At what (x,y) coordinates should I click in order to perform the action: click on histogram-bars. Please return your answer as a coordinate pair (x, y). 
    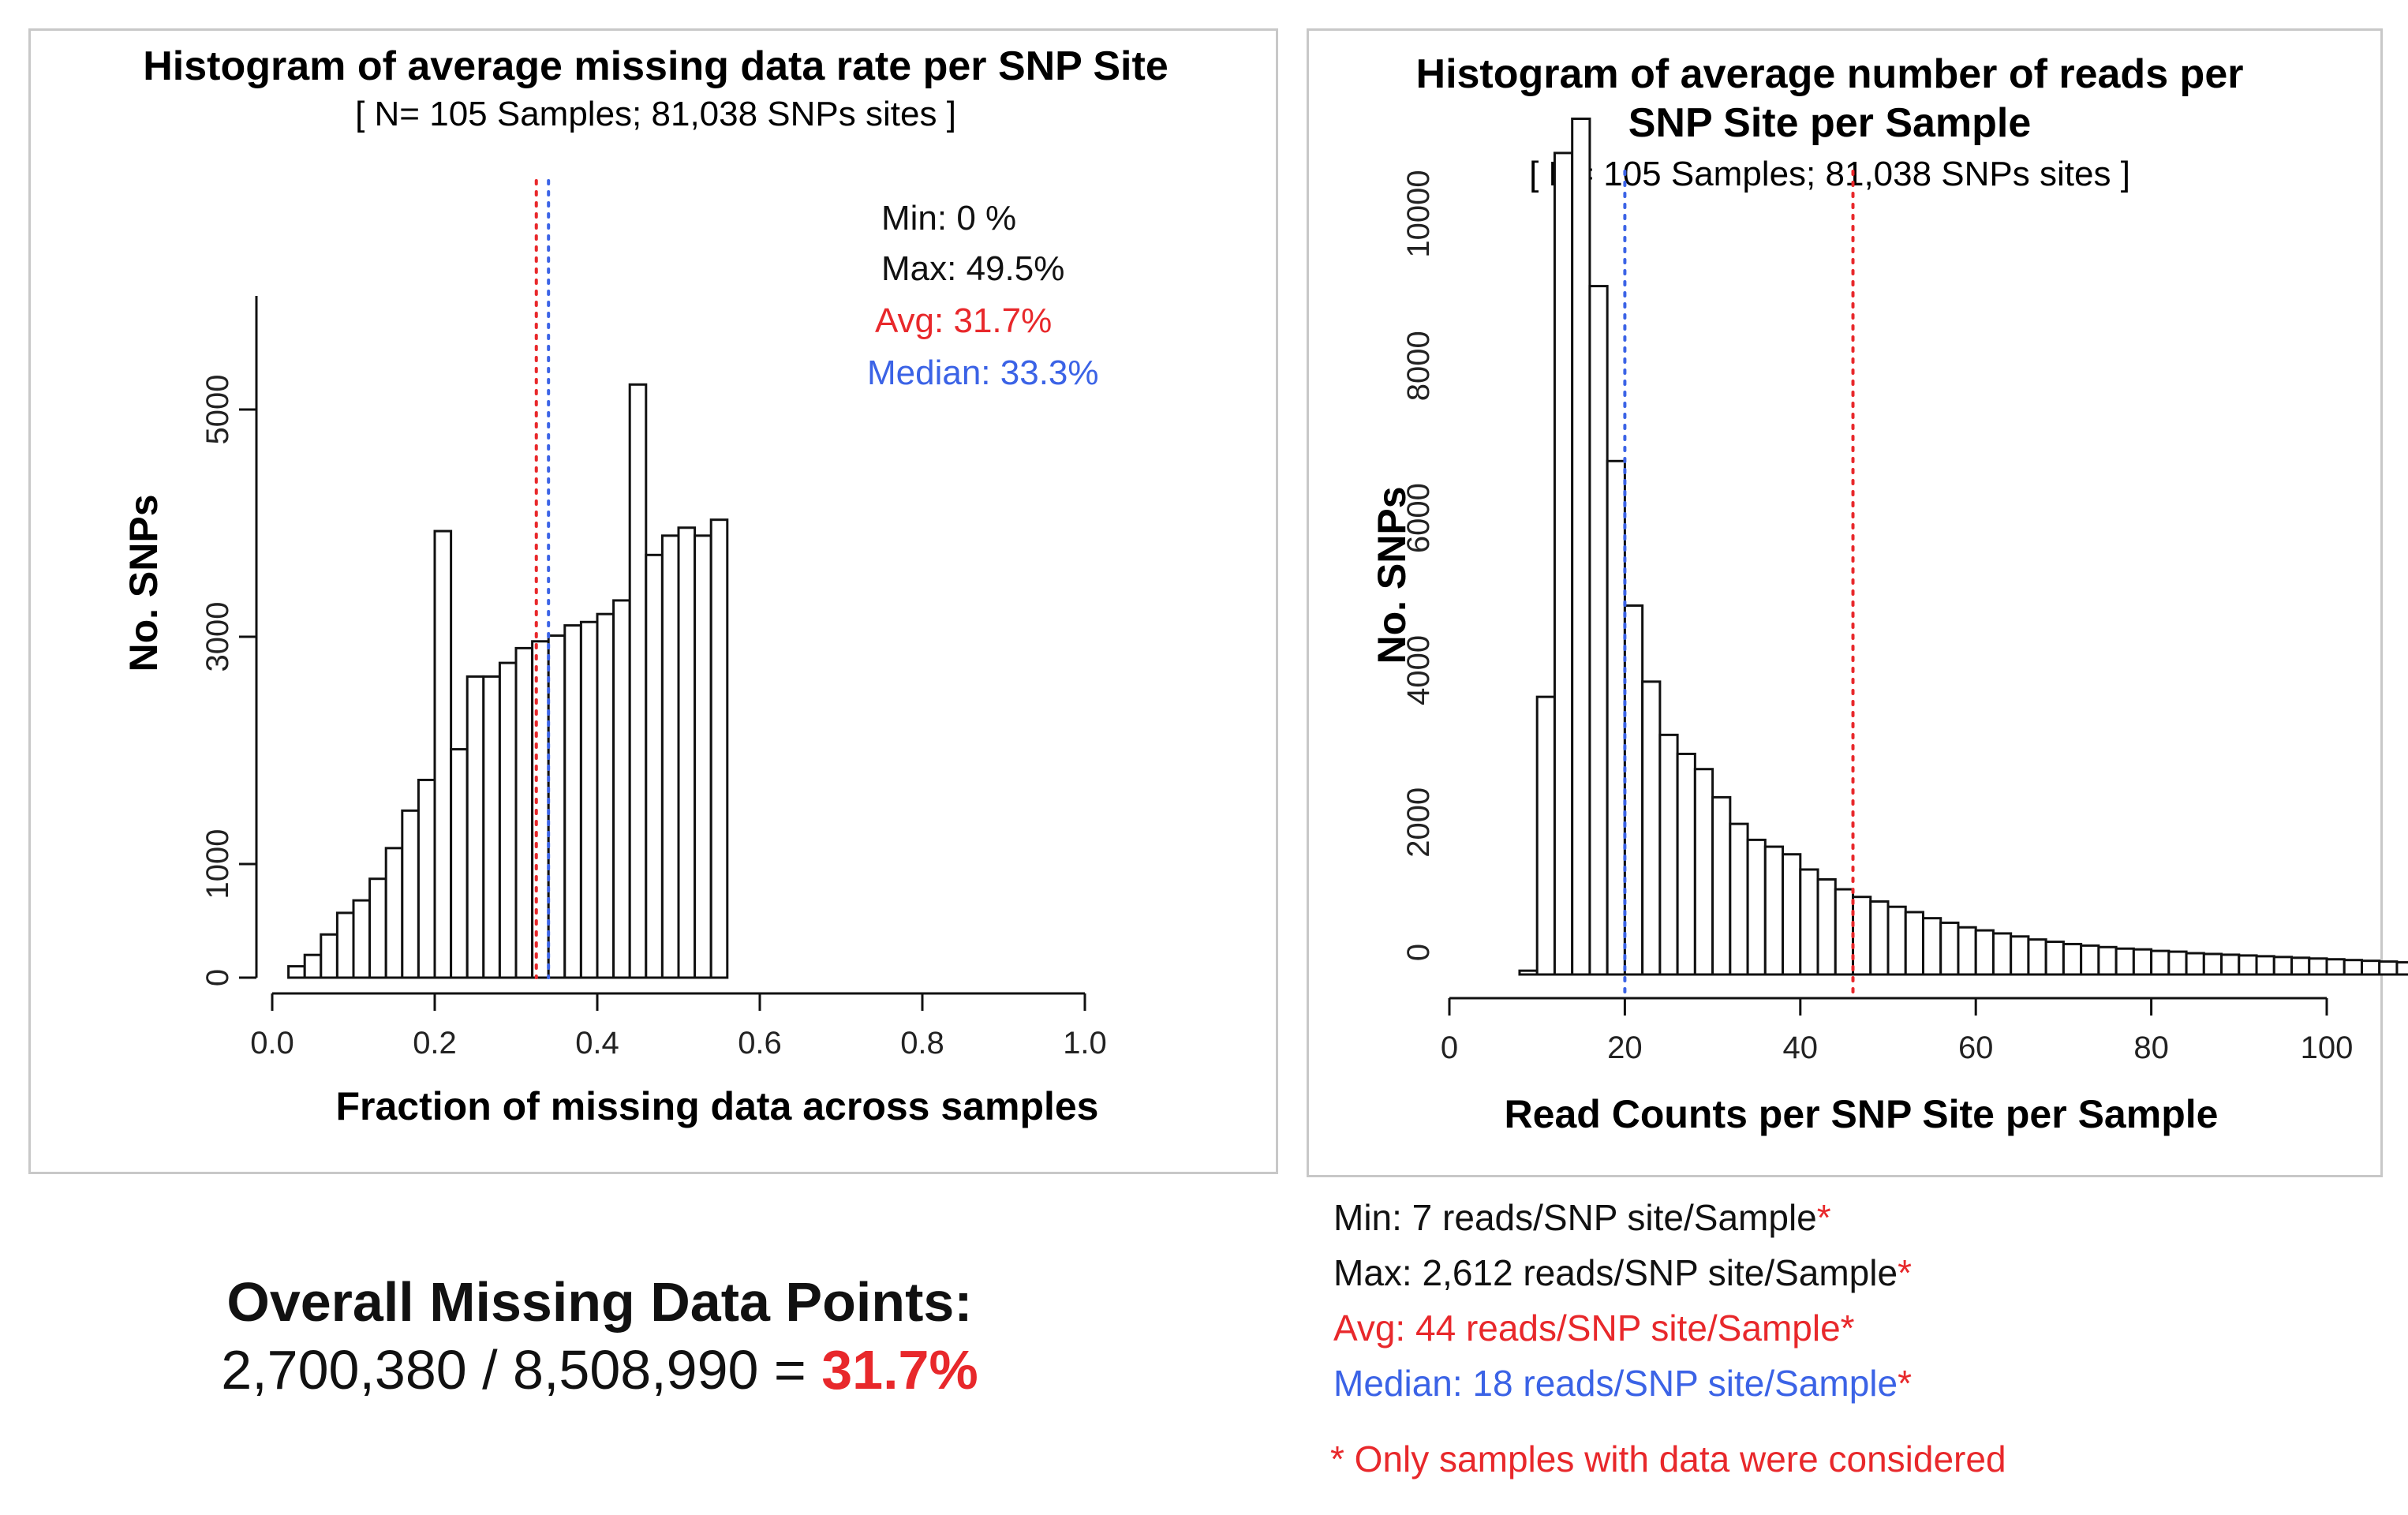
    Looking at the image, I should click on (508, 681).